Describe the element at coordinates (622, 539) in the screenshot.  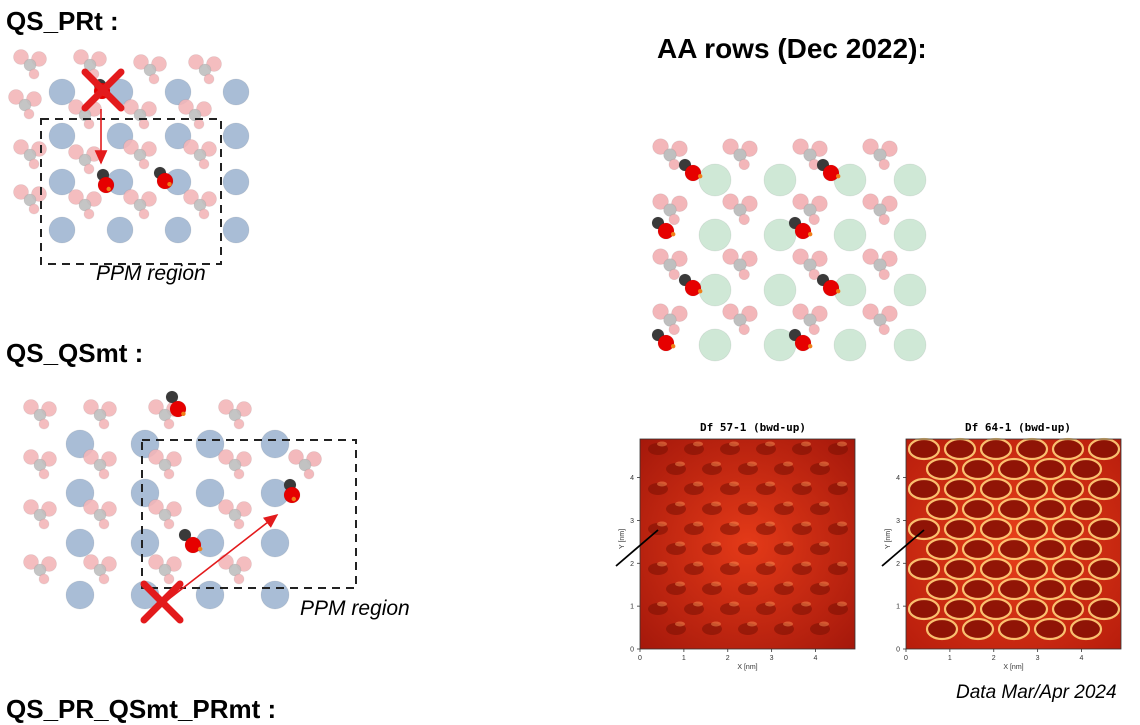
I see `y-axis-label: Y [nm]` at that location.